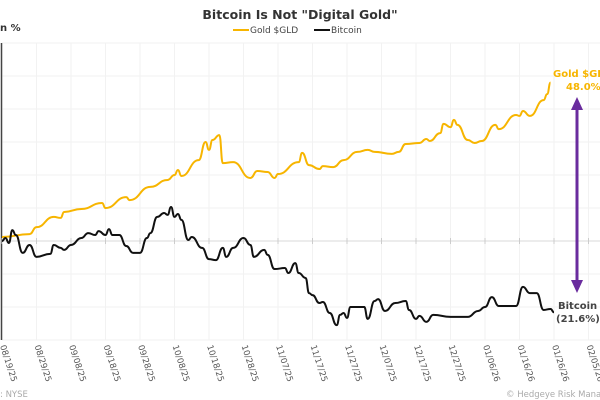 The height and width of the screenshot is (400, 600). Describe the element at coordinates (525, 363) in the screenshot. I see `x-tick-label: 01/16/26` at that location.